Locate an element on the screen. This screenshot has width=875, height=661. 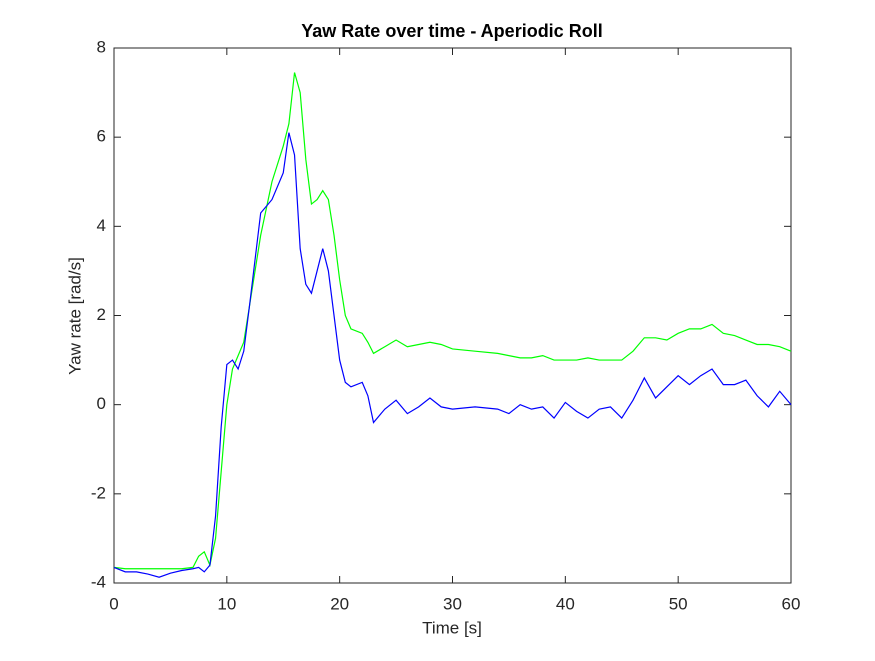
y-tick-label: 2 is located at coordinates (101, 314).